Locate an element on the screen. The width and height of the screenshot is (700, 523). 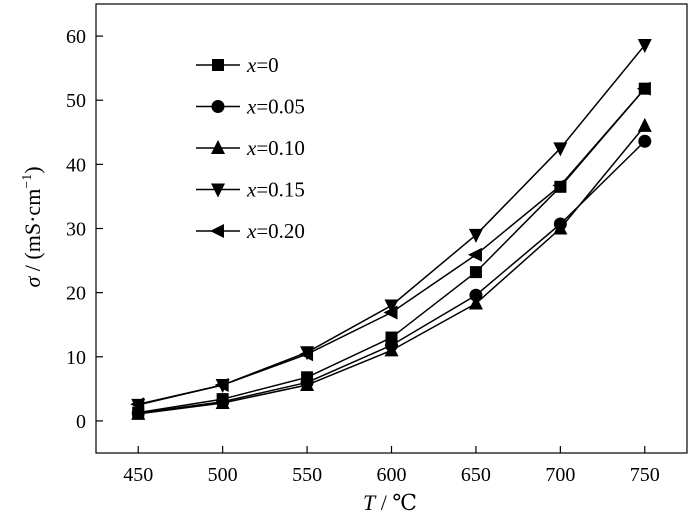
y-tick-label: 20 is located at coordinates (76, 294).